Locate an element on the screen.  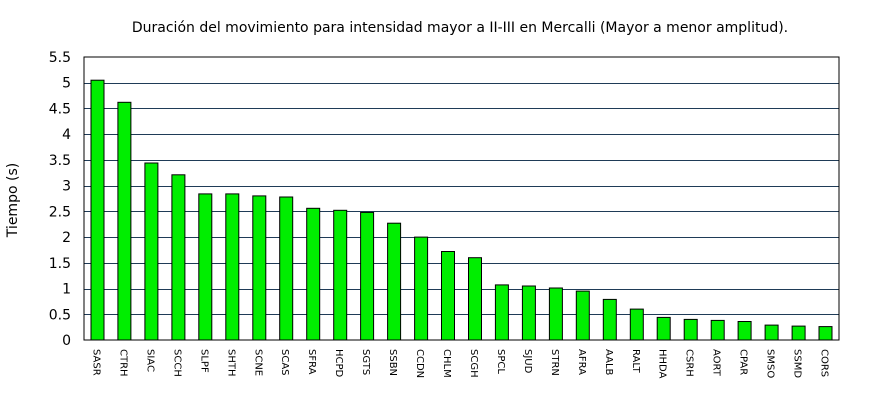
x-tick-label: HHDA is located at coordinates (662, 364).